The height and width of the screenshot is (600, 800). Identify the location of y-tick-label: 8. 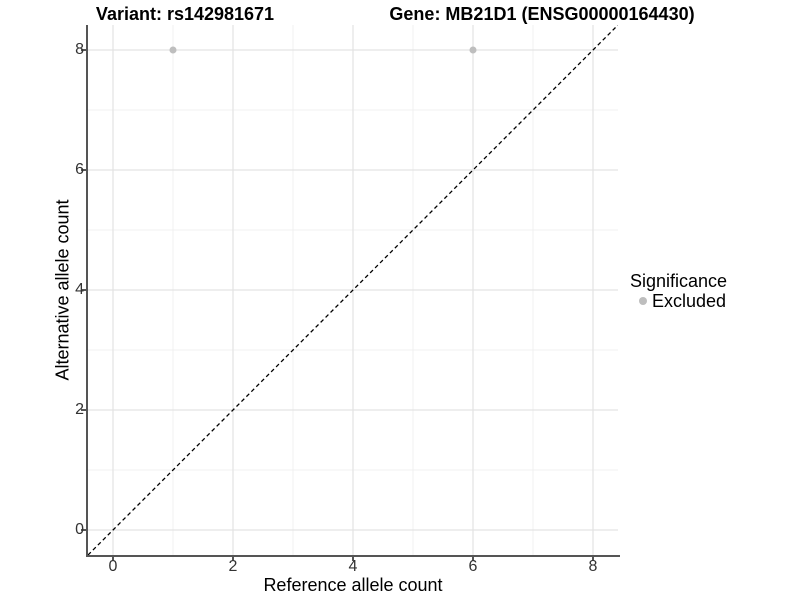
(79, 49).